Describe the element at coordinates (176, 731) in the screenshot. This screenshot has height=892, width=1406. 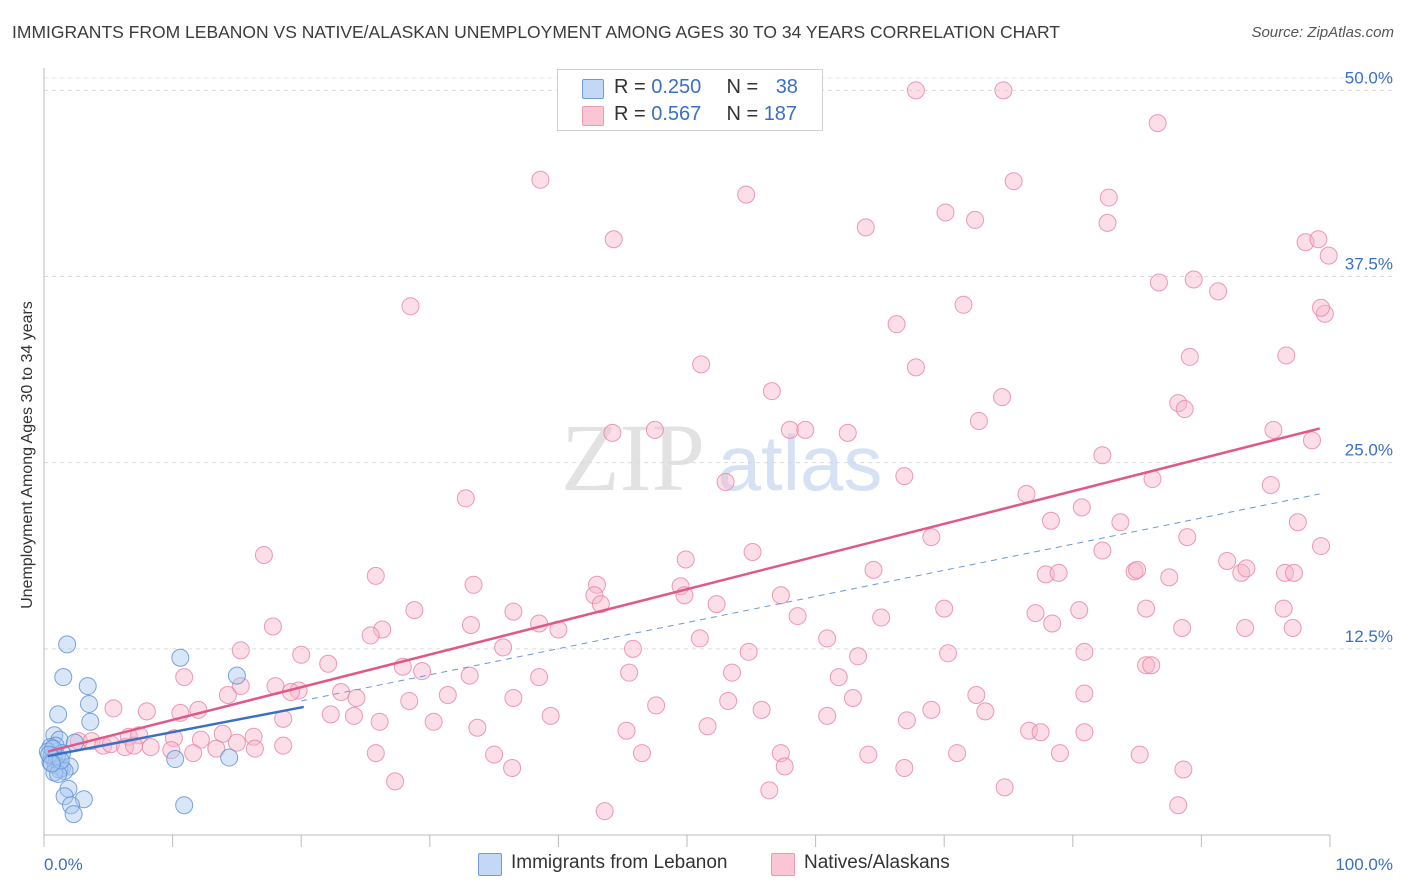
I see `trend-line-lebanon` at that location.